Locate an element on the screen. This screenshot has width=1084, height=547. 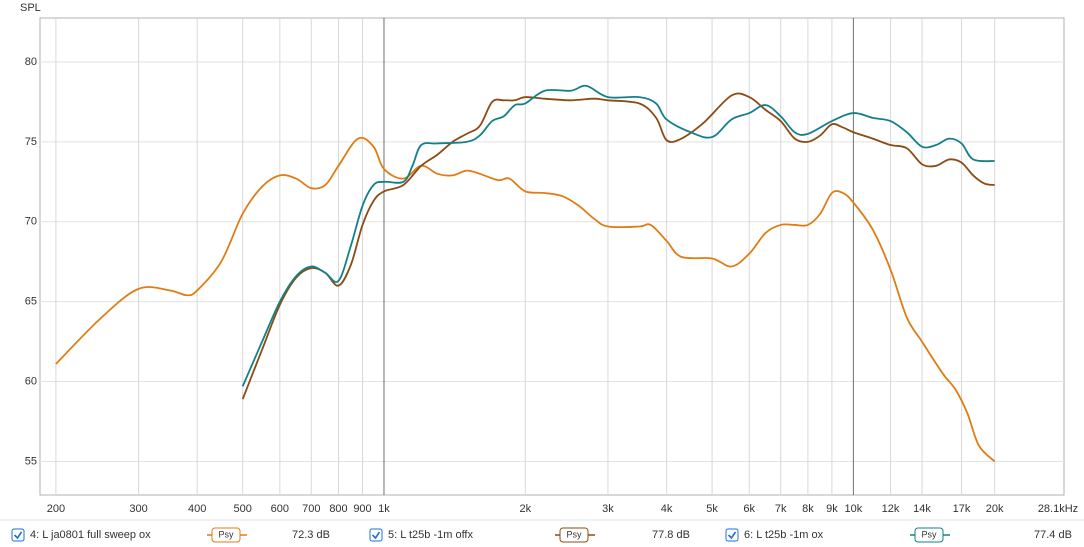
x-tick-label: 3k is located at coordinates (608, 509).